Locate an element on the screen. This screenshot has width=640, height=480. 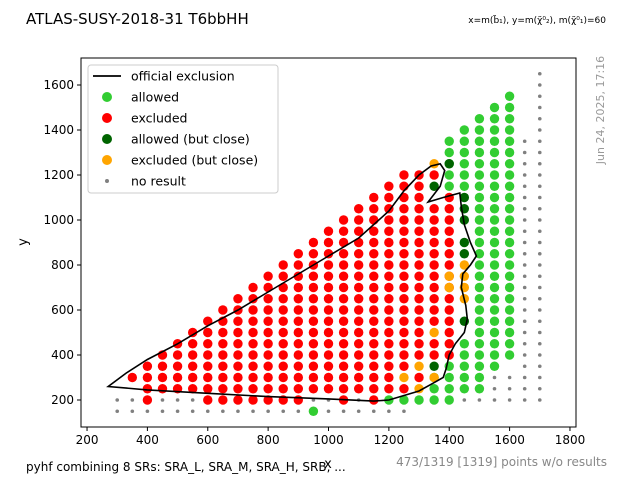
x-tick-label: 200 is located at coordinates (87, 440).